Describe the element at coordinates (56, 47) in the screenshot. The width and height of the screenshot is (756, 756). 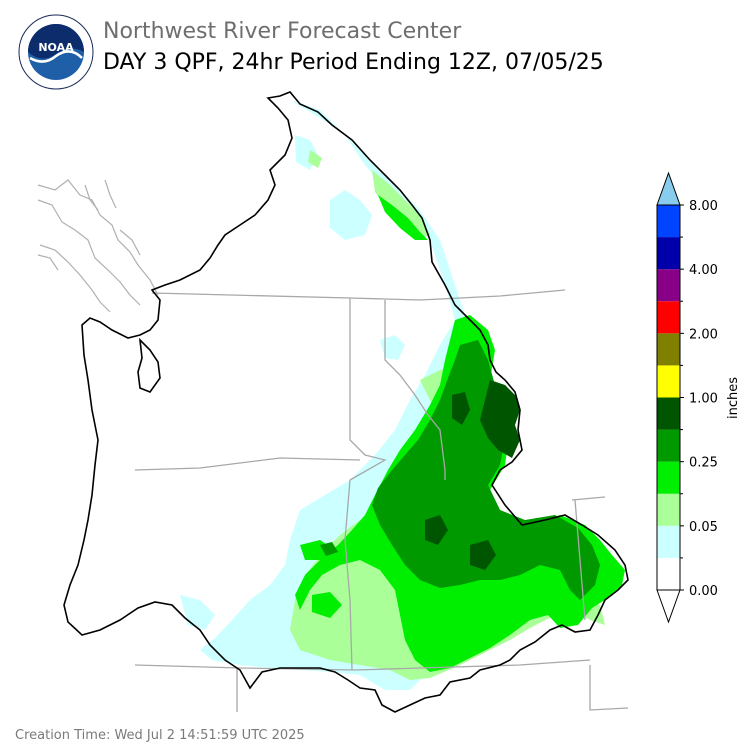
I see `noaa-logo-text: NOAA` at that location.